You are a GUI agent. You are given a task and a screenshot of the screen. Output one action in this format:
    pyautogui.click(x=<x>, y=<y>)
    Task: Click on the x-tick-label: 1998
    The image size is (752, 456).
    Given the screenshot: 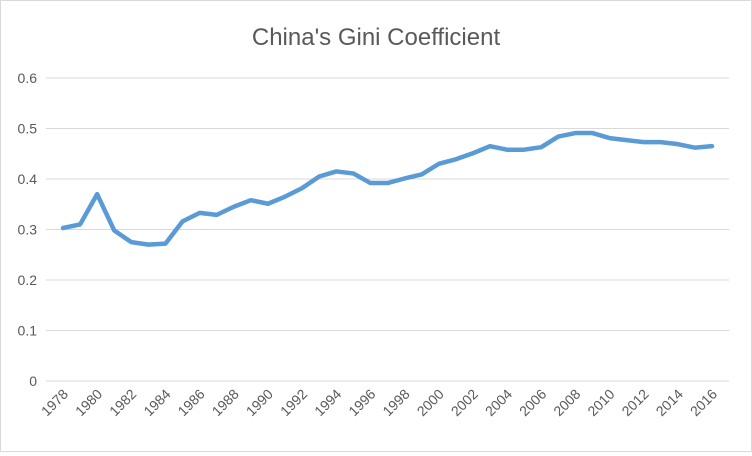 What is the action you would take?
    pyautogui.click(x=395, y=402)
    